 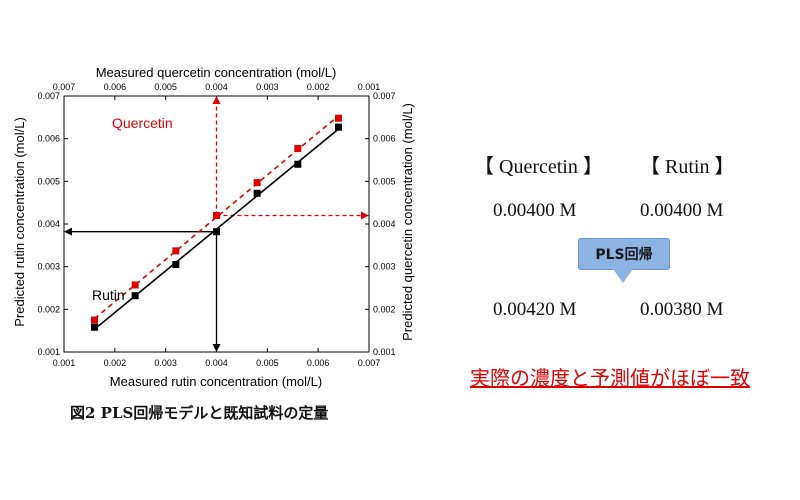 What do you see at coordinates (623, 276) in the screenshot?
I see `down-arrow-icon` at bounding box center [623, 276].